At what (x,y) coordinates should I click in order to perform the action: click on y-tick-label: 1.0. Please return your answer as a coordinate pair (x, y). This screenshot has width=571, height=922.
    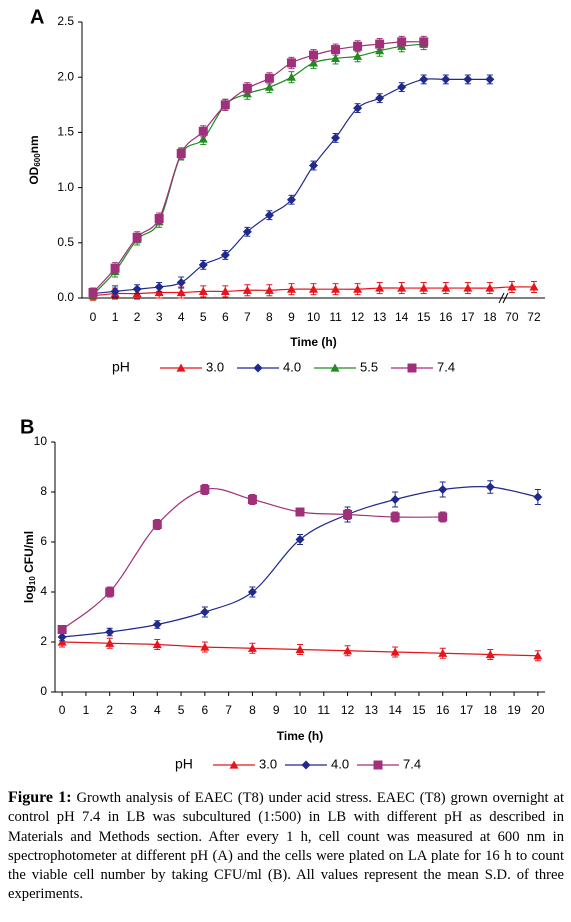
    Looking at the image, I should click on (65, 187).